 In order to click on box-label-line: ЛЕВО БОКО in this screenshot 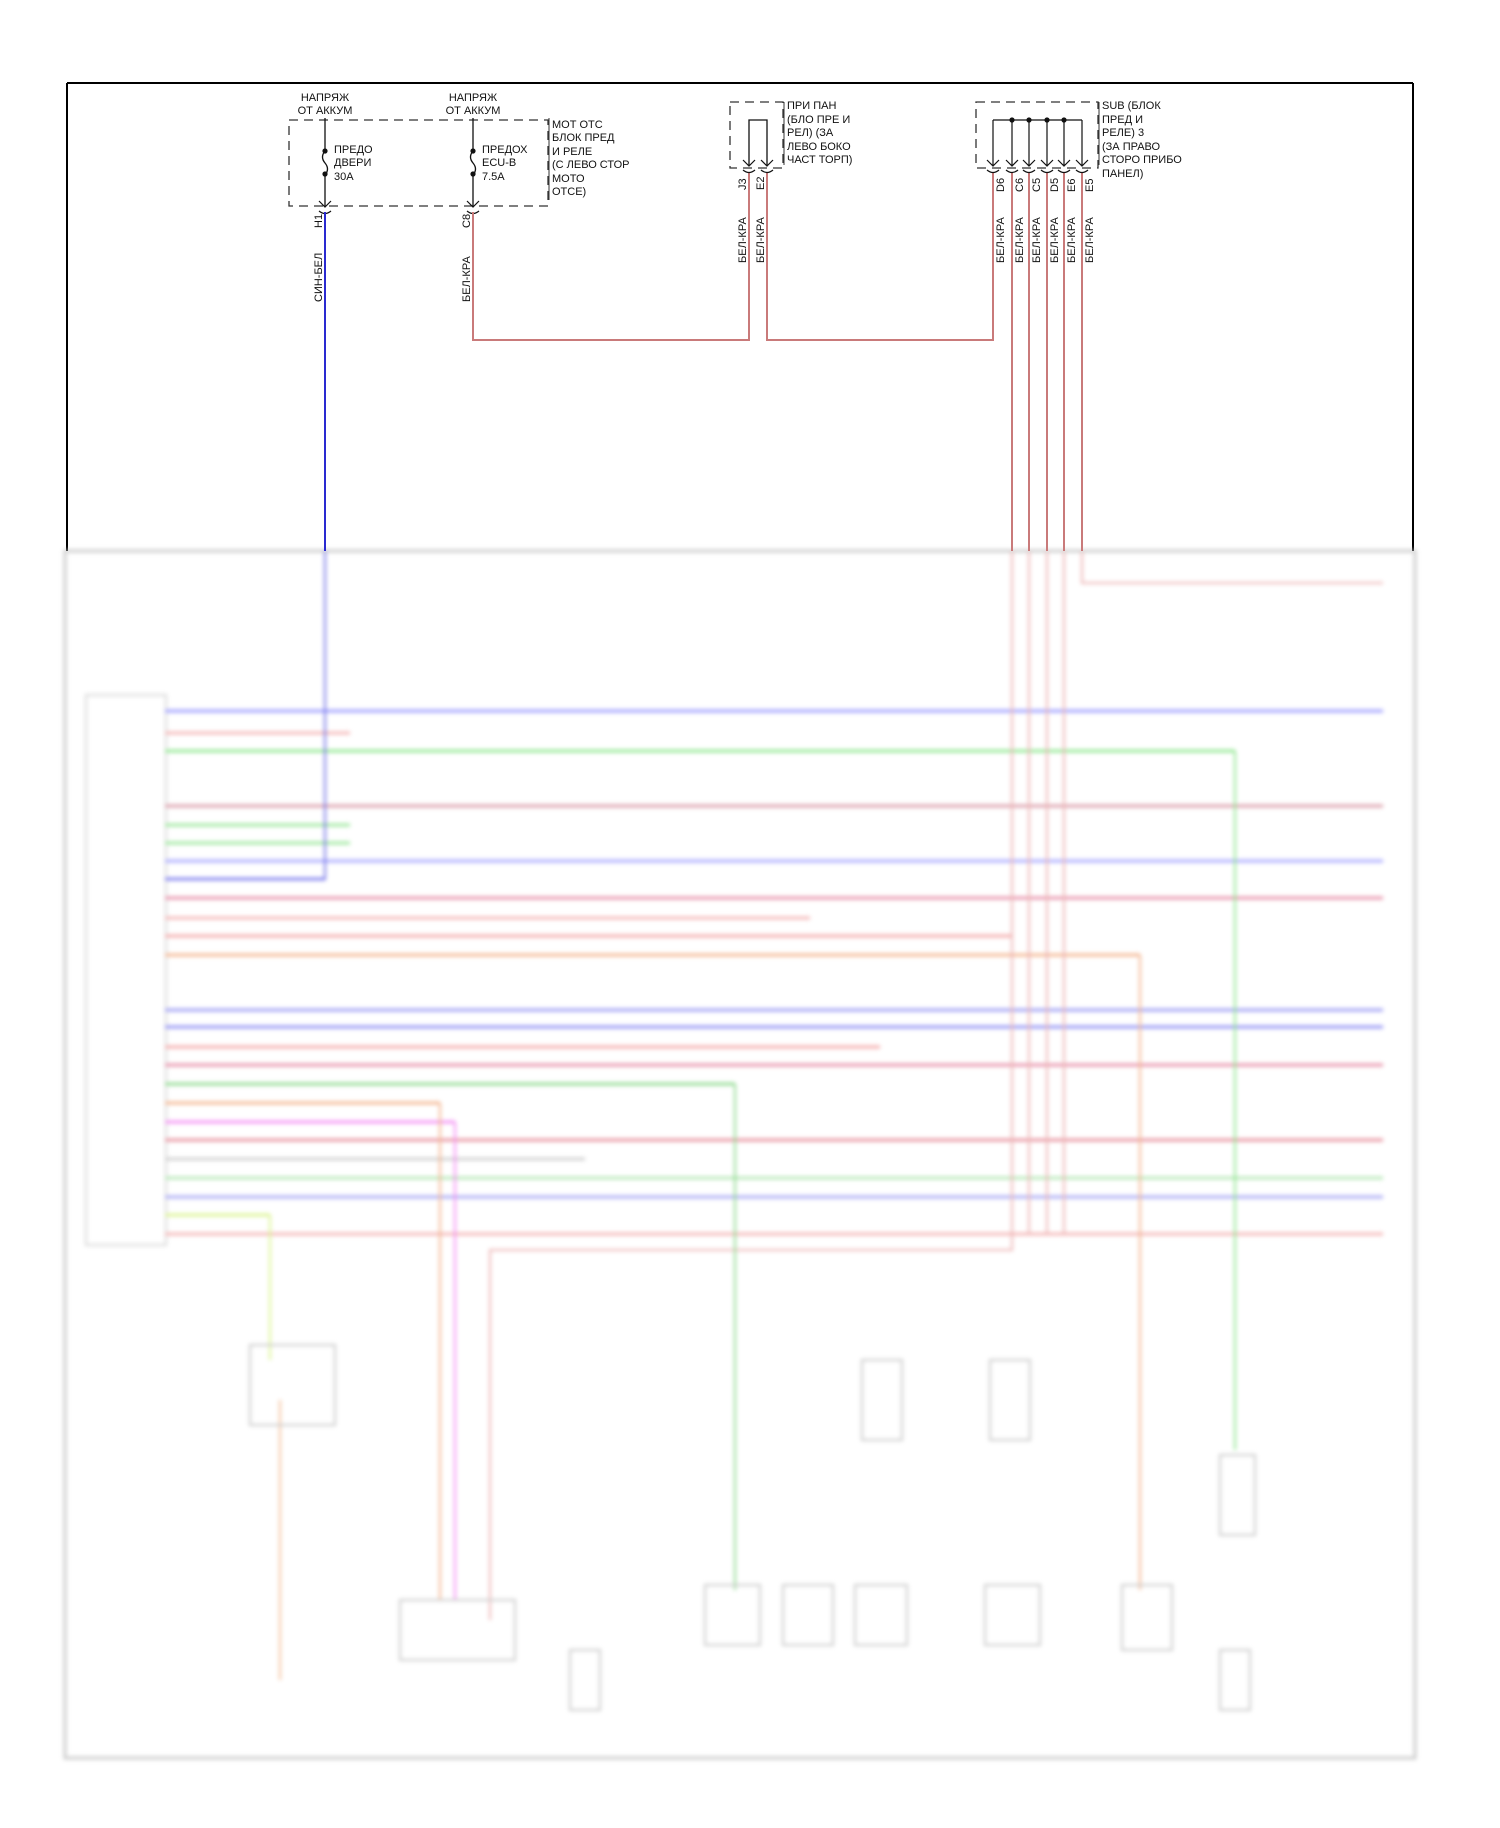, I will do `click(819, 147)`.